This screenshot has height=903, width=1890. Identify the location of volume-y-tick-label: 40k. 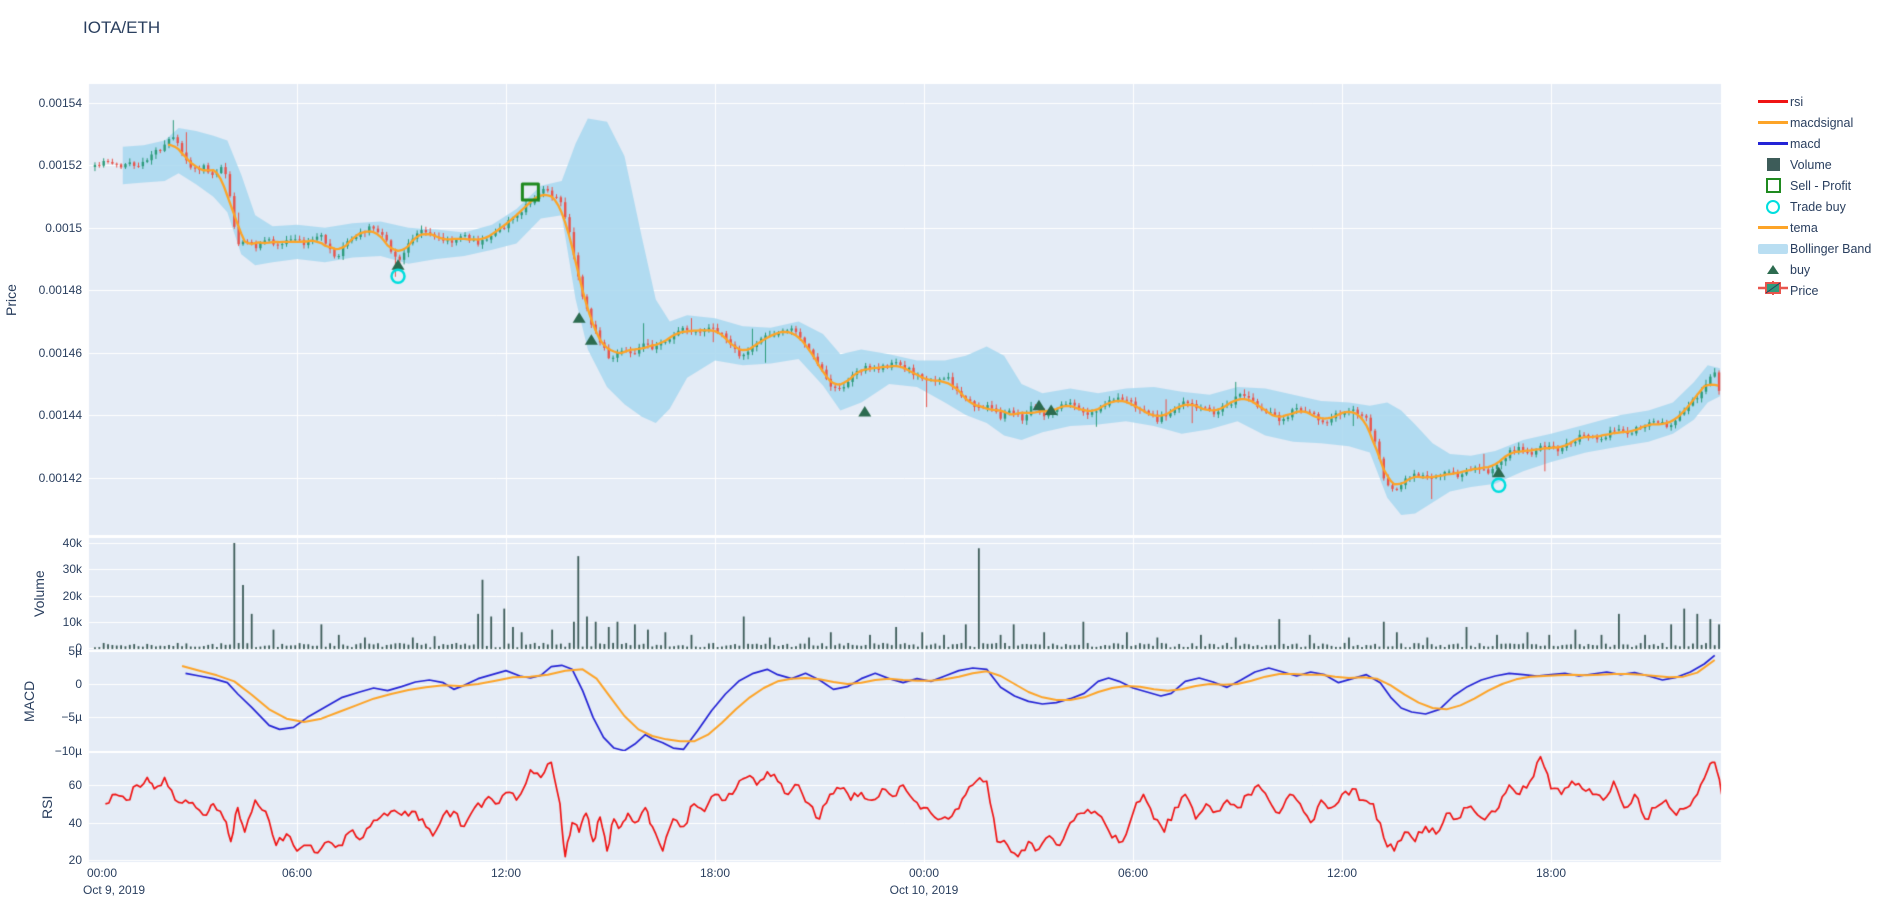
(72, 543).